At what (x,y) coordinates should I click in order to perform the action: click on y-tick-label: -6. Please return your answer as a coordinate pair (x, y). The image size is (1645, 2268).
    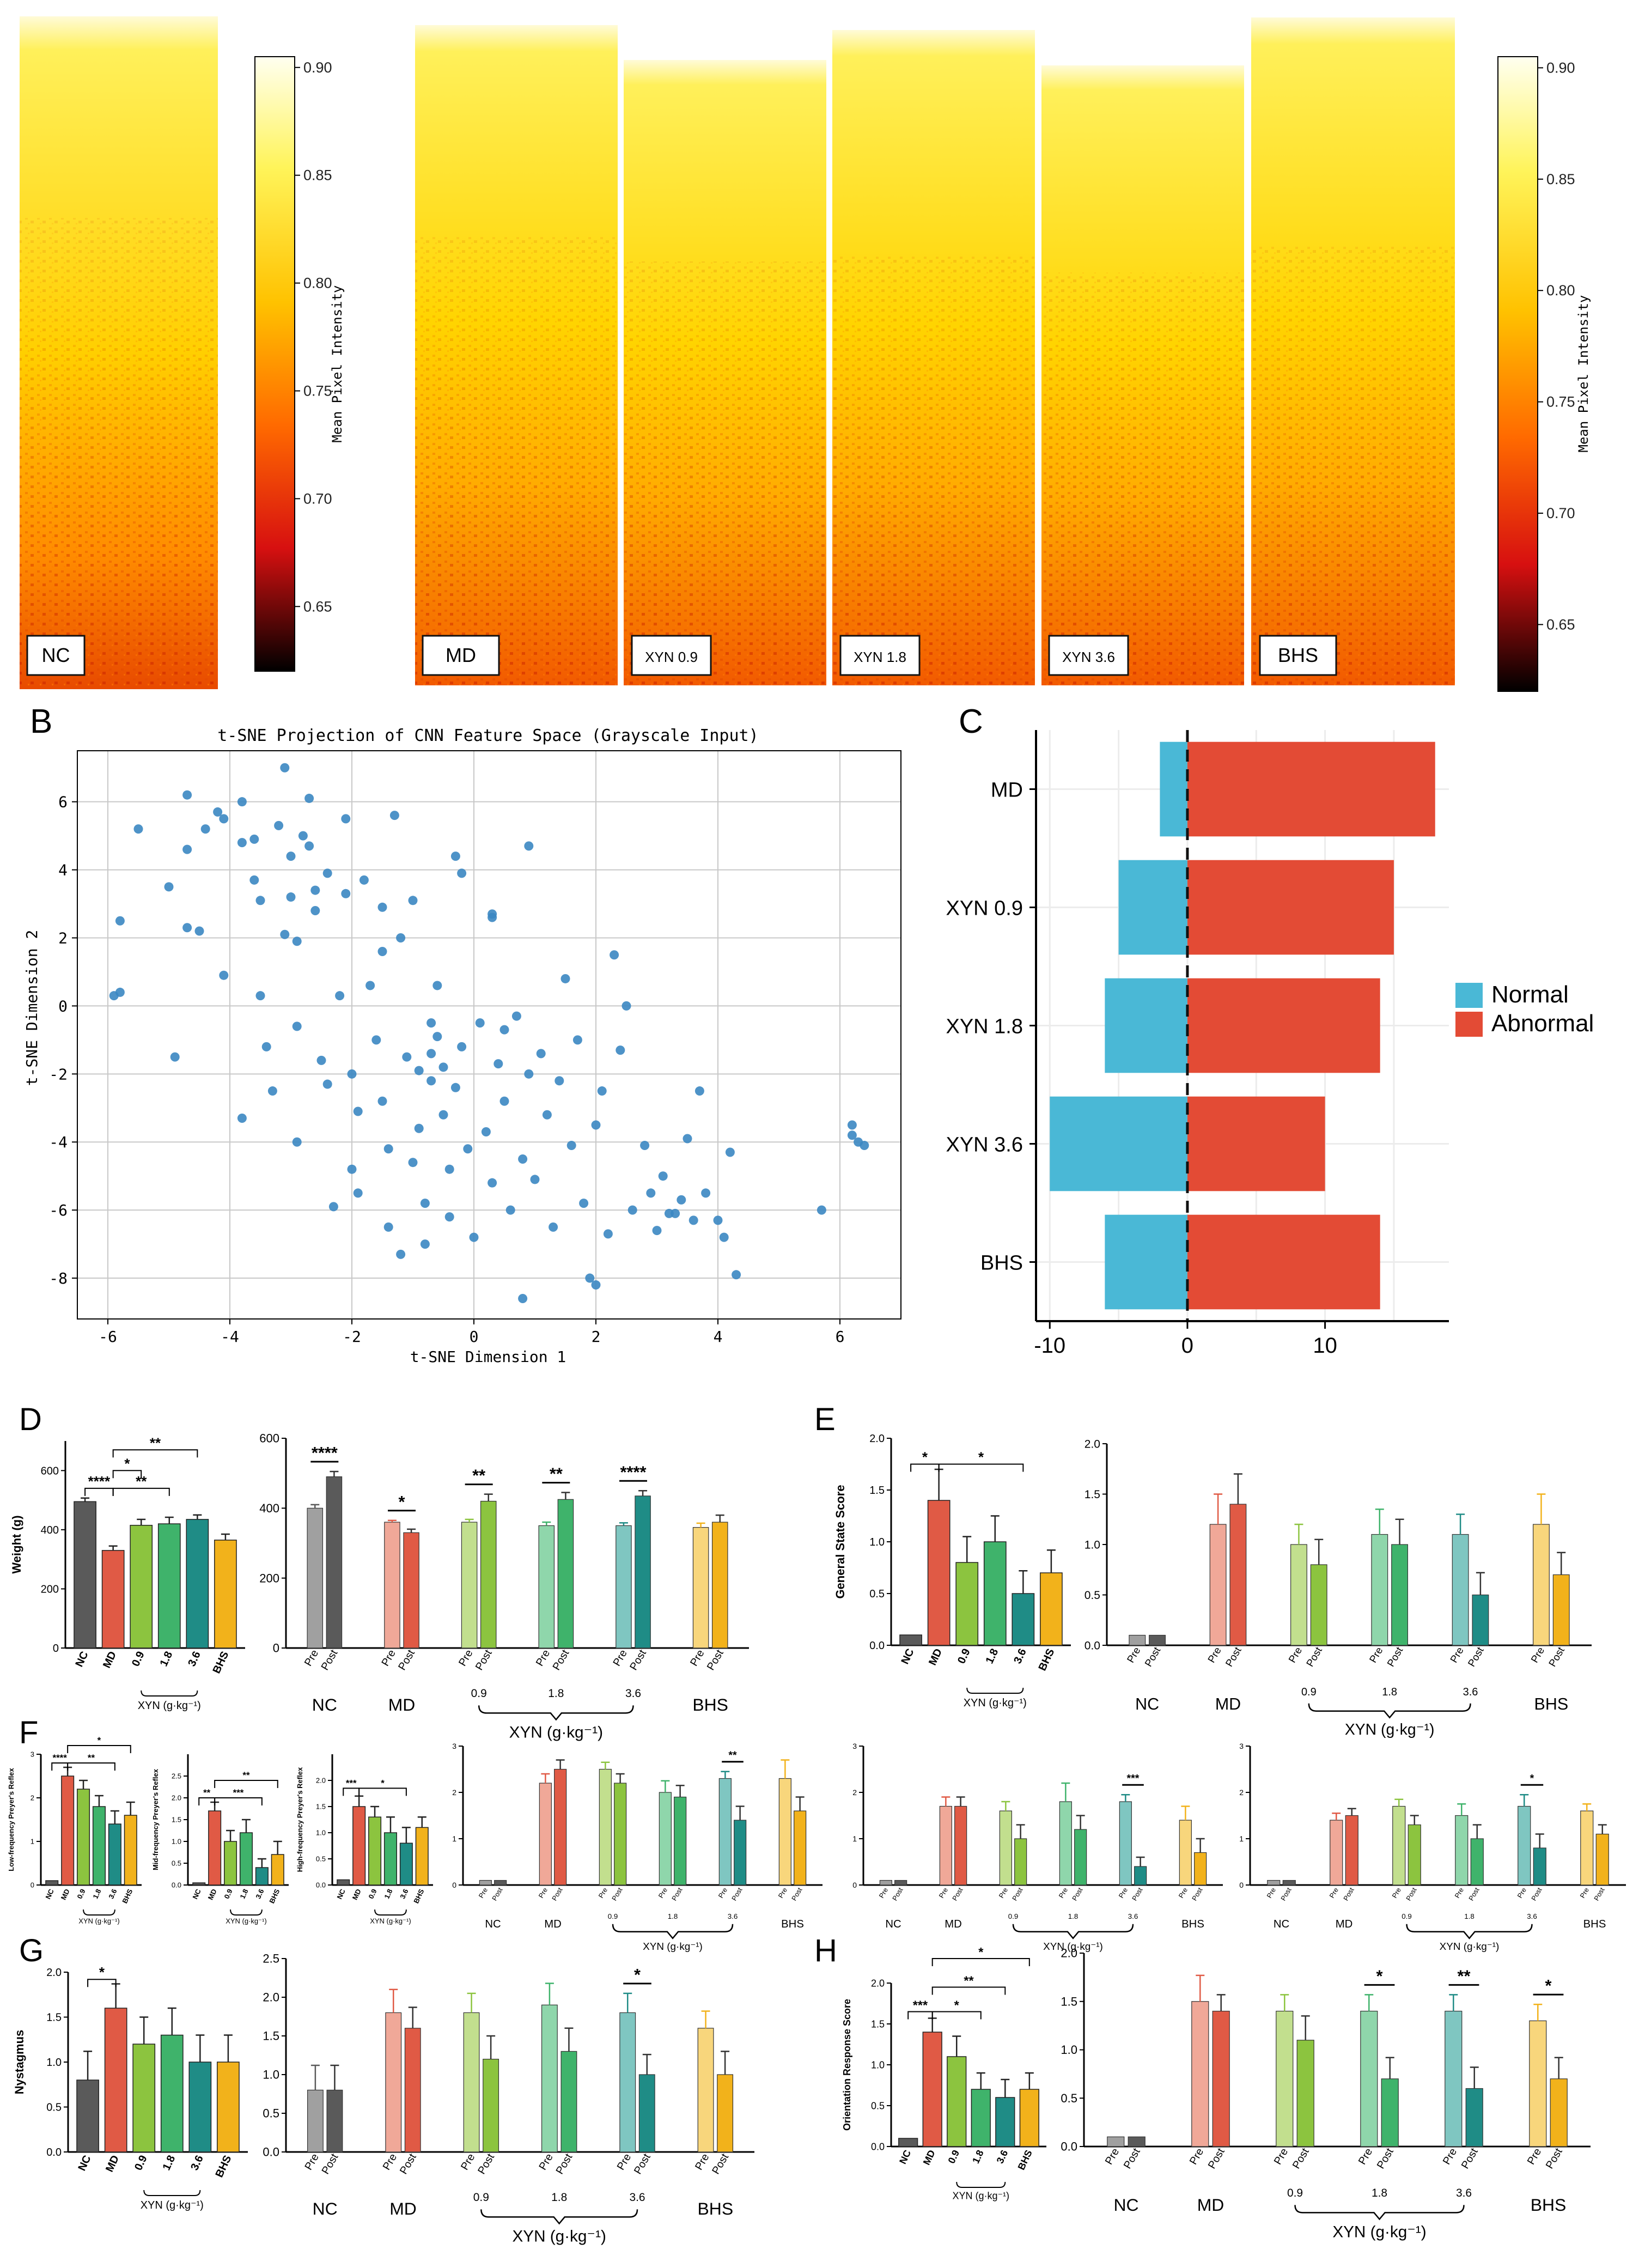
    Looking at the image, I should click on (58, 1210).